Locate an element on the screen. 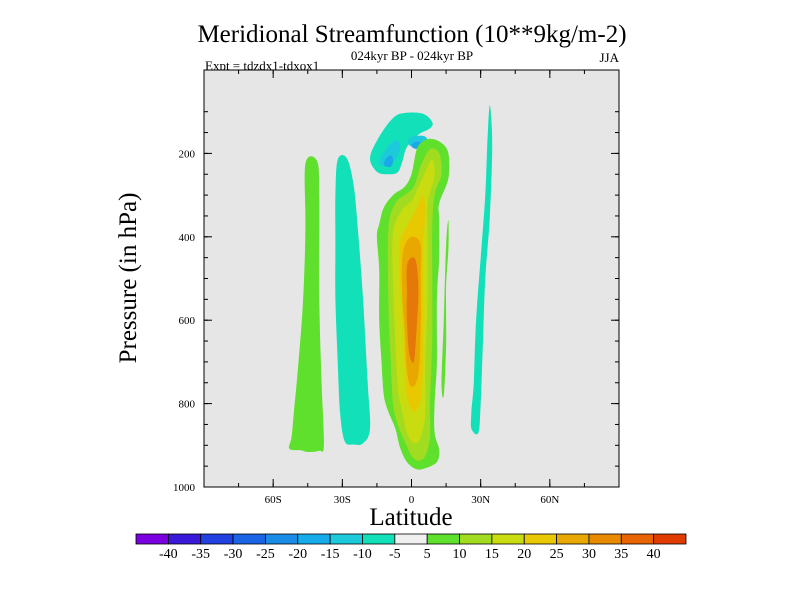 The image size is (800, 600). x-tick-label: 60N is located at coordinates (549, 500).